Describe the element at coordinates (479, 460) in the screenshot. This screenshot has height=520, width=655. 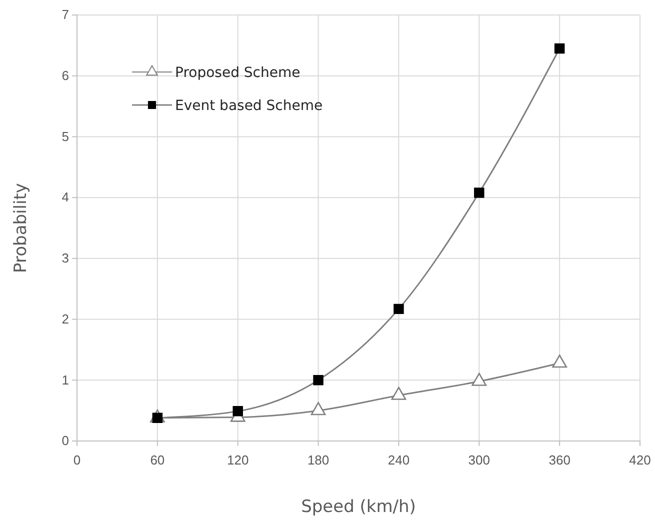
I see `x-tick-label: 300` at that location.